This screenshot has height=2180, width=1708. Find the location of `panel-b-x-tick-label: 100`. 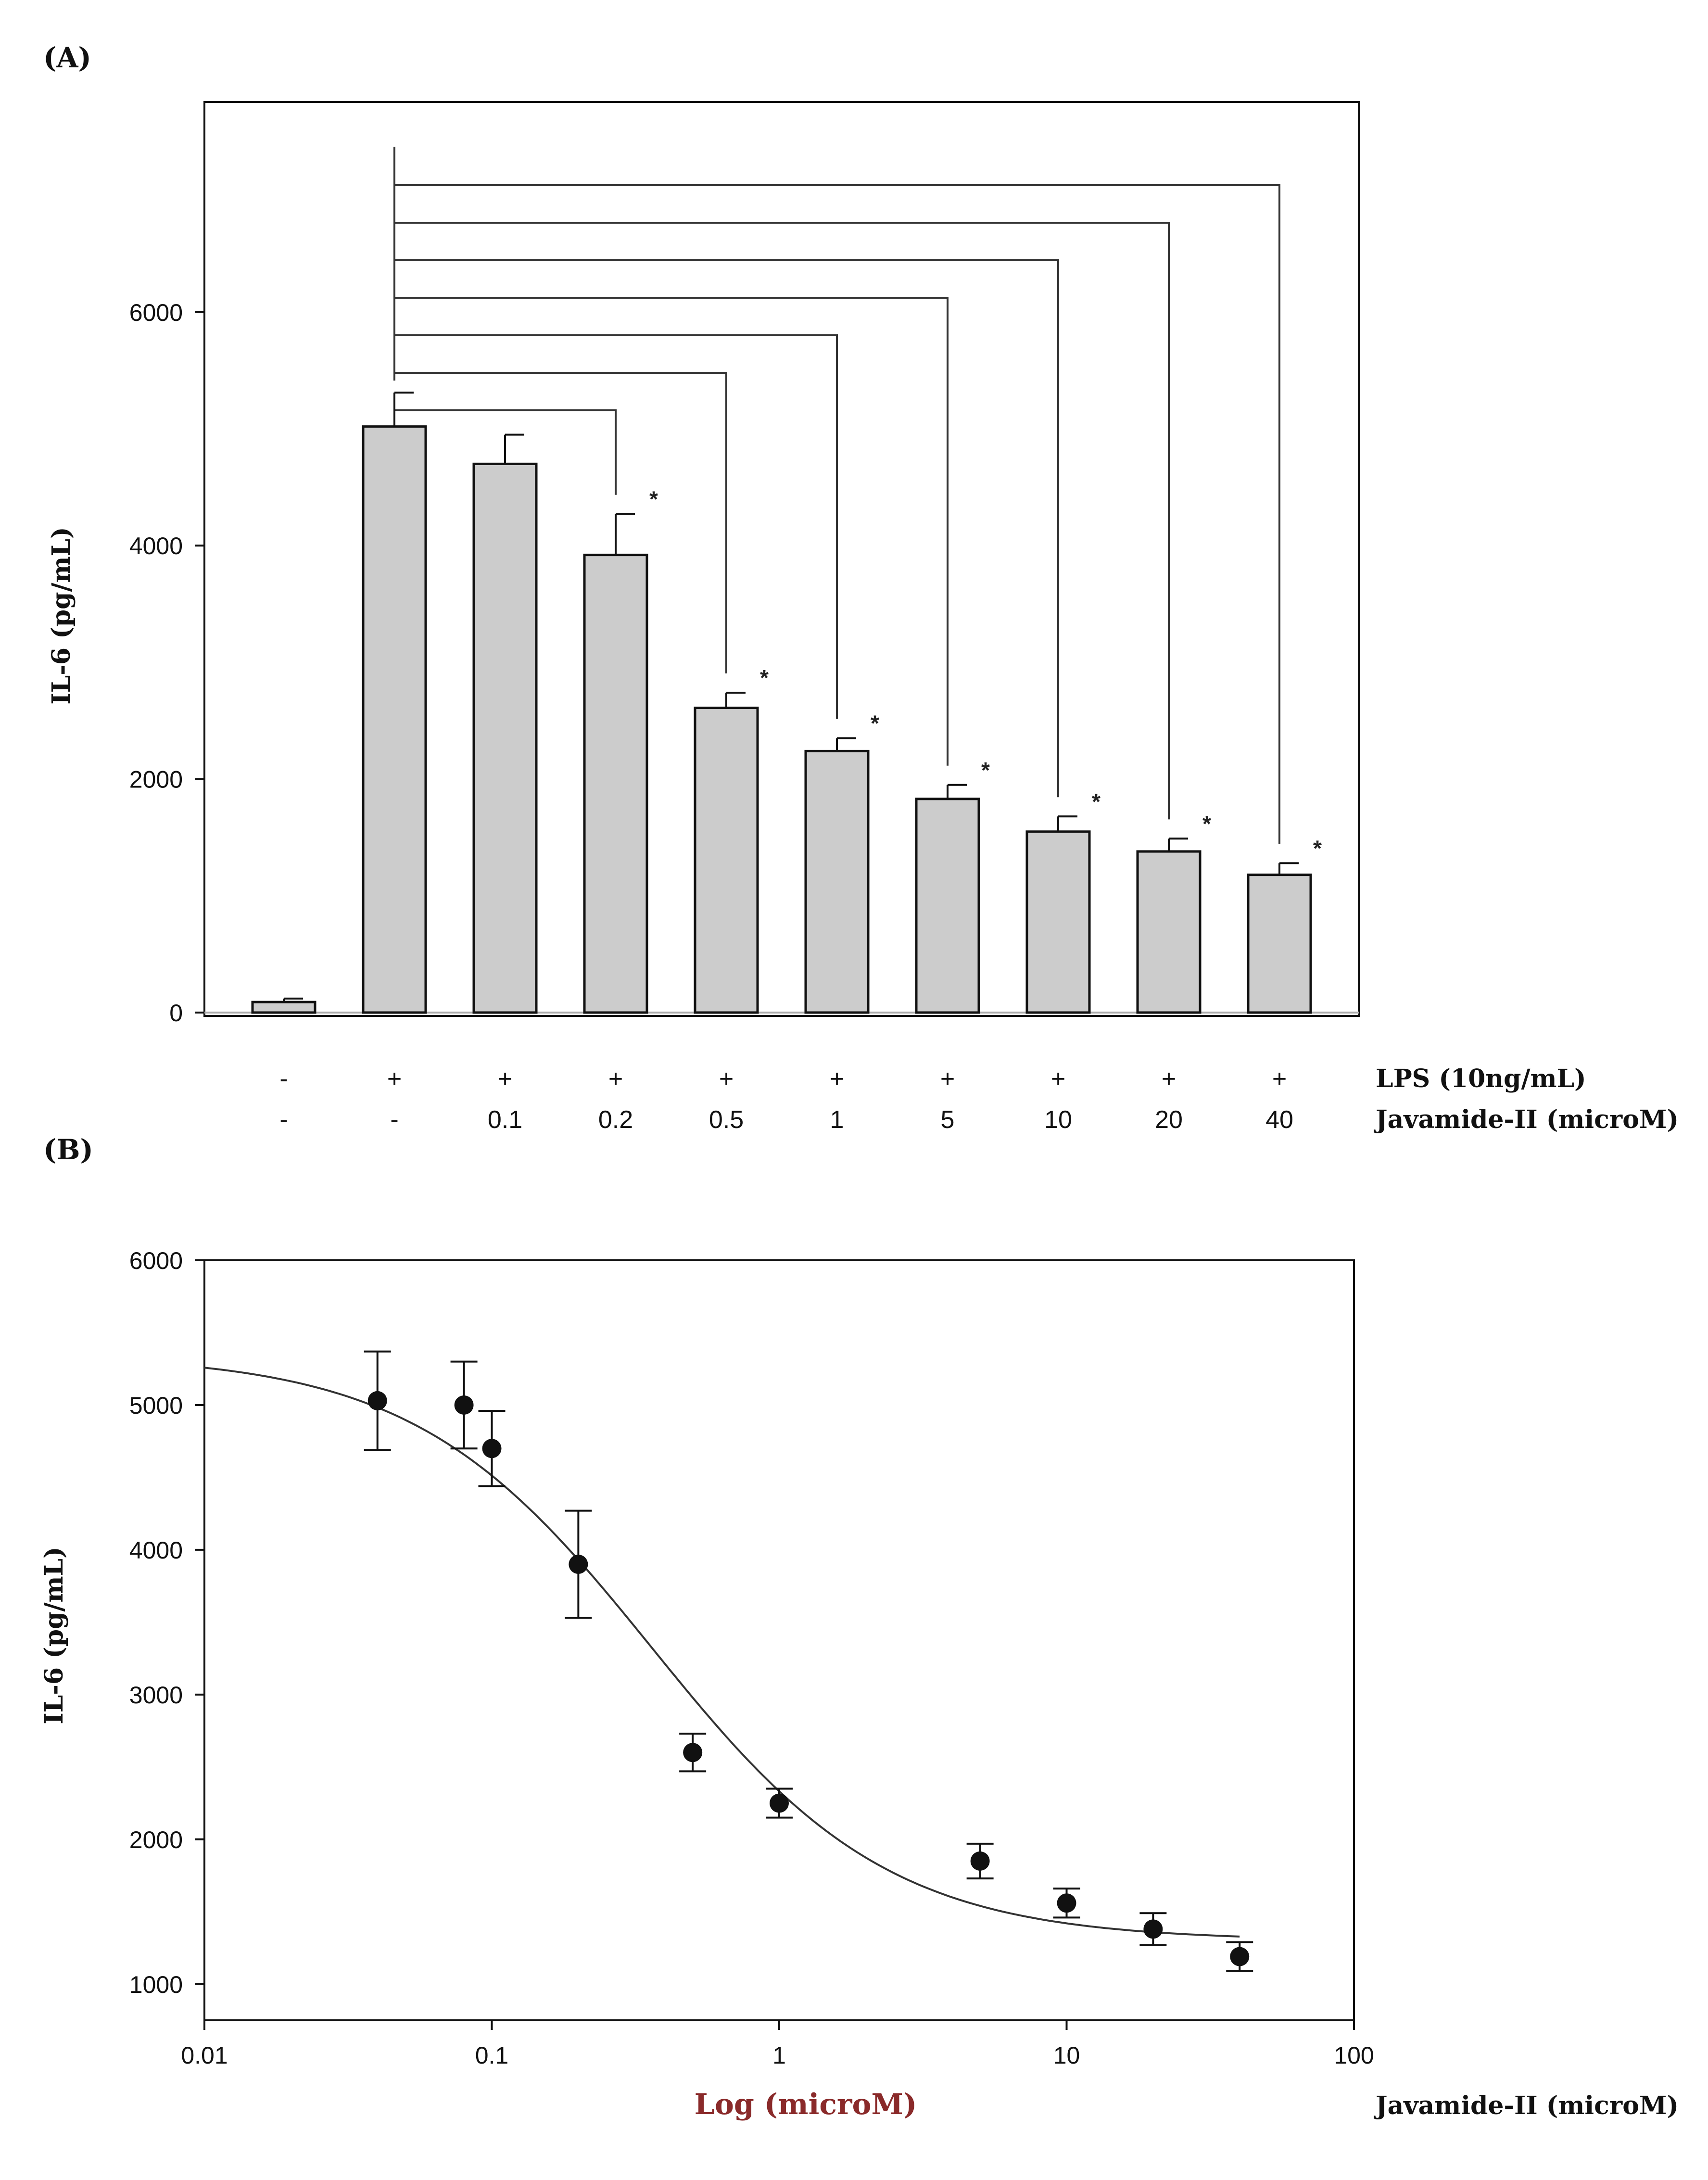

panel-b-x-tick-label: 100 is located at coordinates (1354, 2055).